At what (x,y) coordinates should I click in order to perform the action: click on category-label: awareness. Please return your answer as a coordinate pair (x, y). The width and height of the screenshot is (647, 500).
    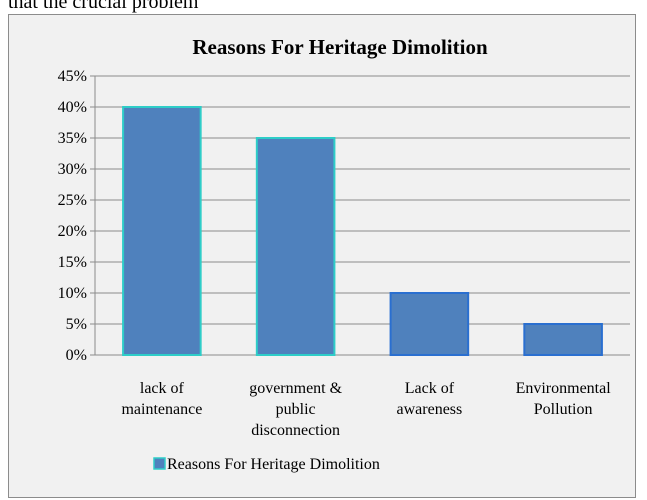
    Looking at the image, I should click on (430, 409).